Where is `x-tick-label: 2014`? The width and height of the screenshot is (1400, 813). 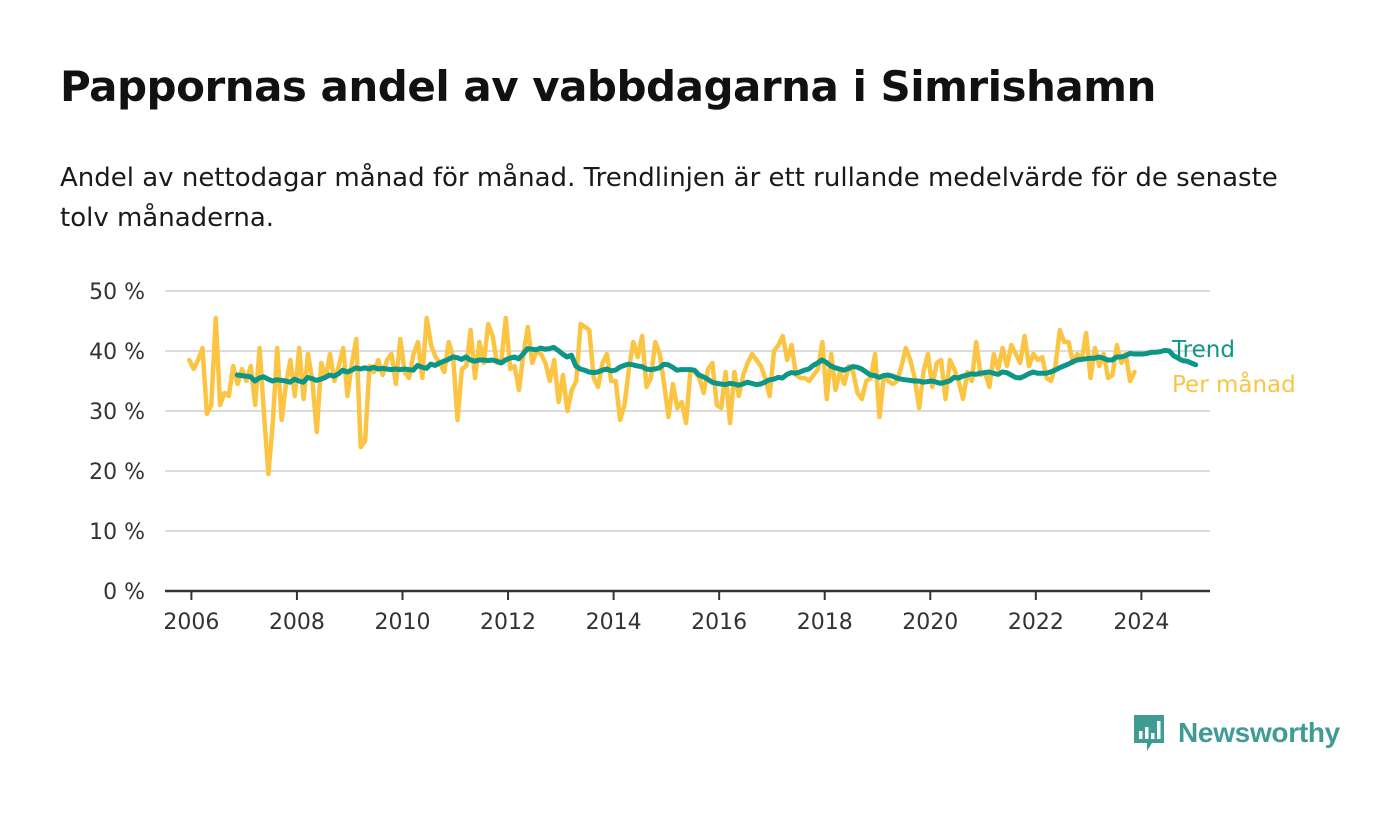
x-tick-label: 2014 is located at coordinates (614, 622).